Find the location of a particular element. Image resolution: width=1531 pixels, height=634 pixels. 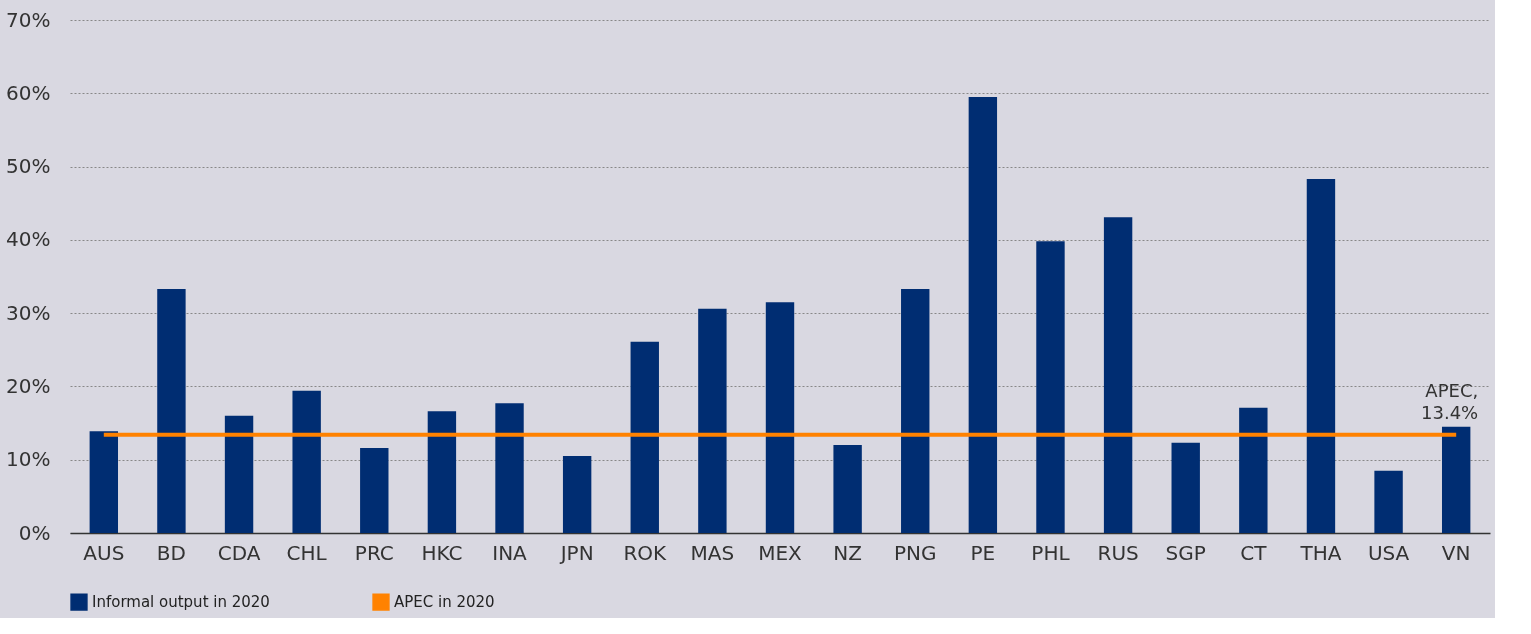

x-tick-label: CHL is located at coordinates (307, 552).